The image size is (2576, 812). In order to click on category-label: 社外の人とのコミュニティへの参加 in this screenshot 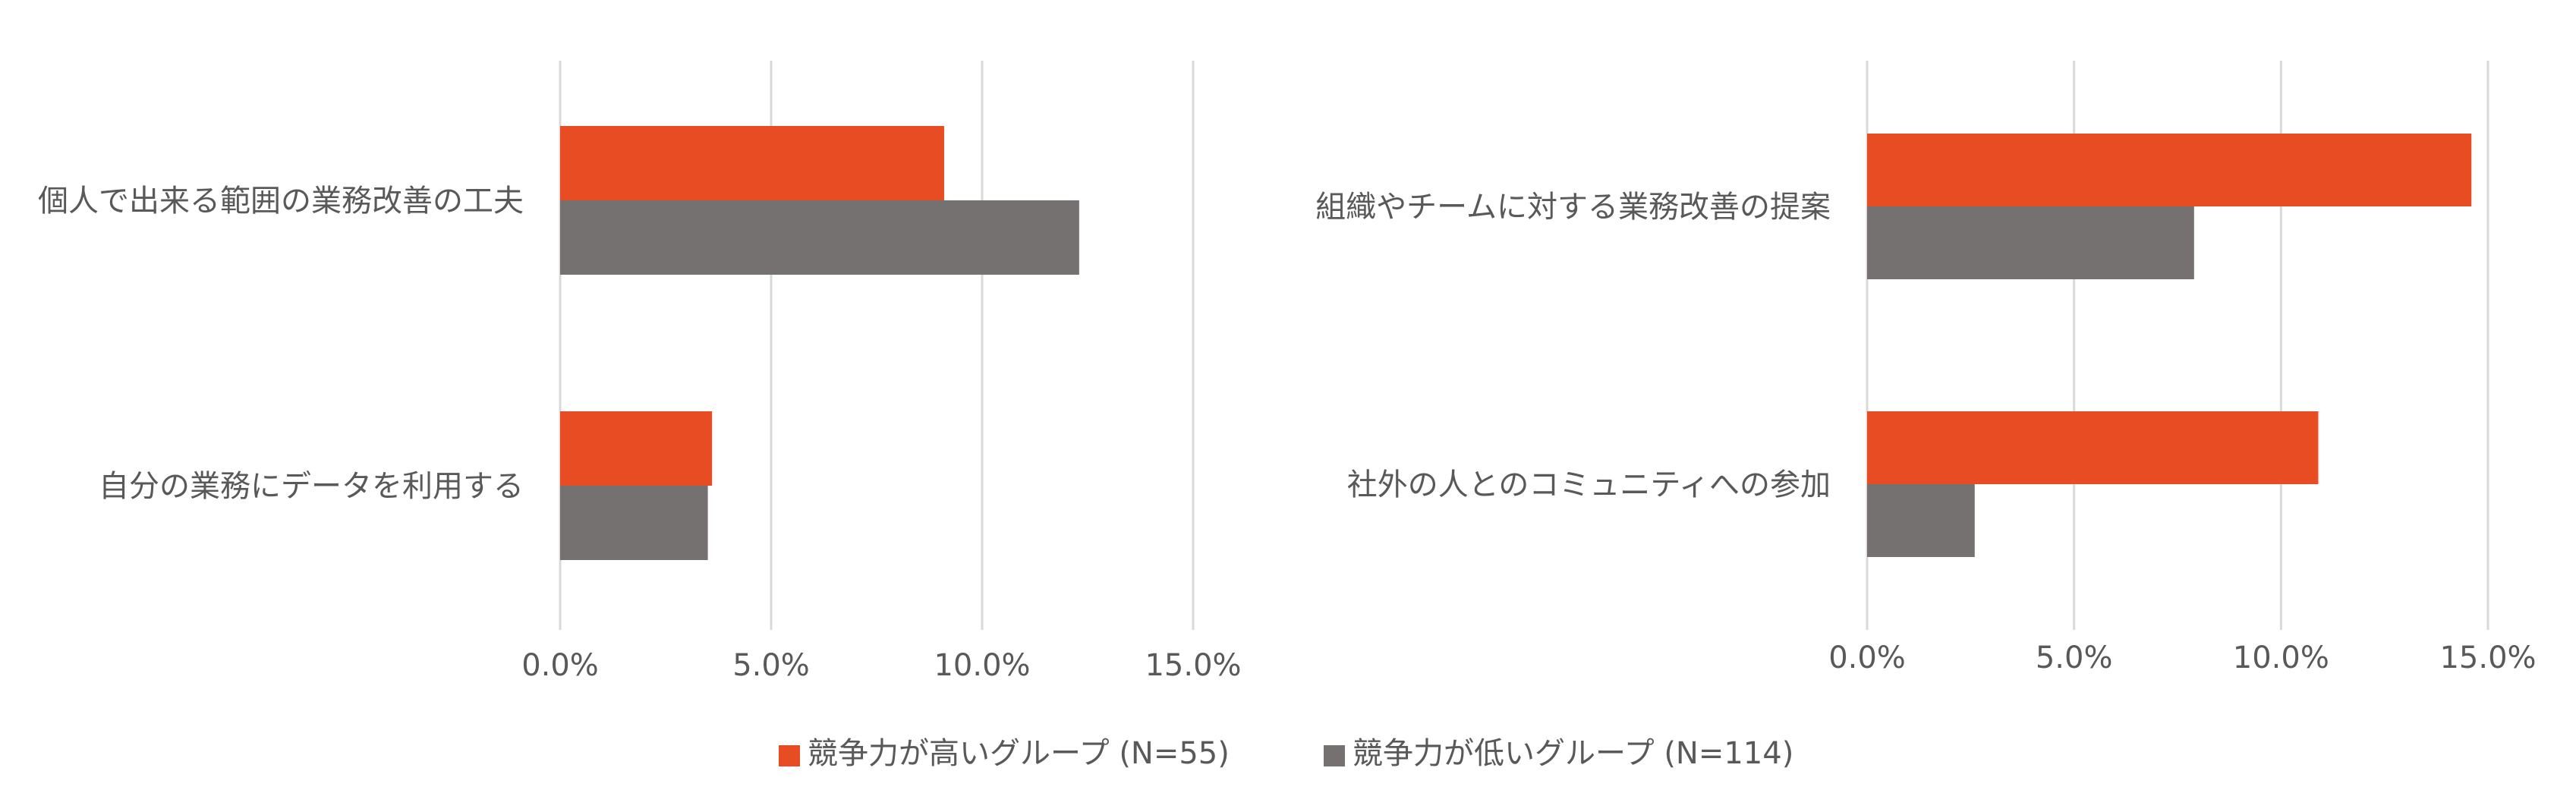, I will do `click(1589, 484)`.